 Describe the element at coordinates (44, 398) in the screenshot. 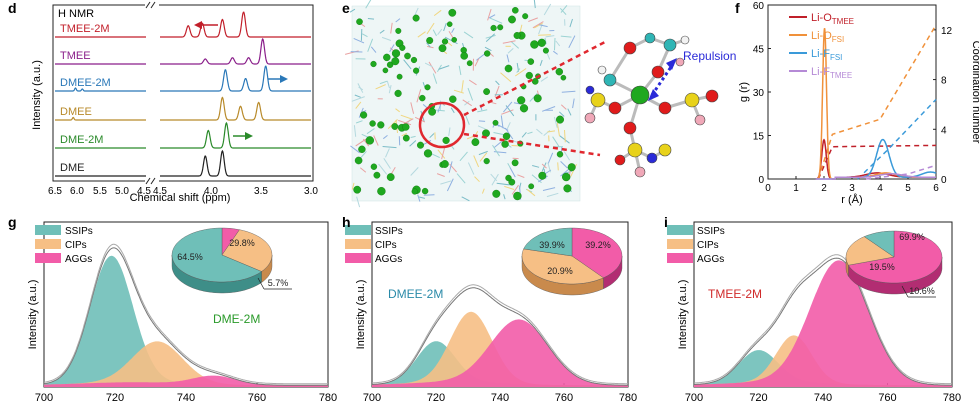

I see `raman-xtick-label: 700` at that location.